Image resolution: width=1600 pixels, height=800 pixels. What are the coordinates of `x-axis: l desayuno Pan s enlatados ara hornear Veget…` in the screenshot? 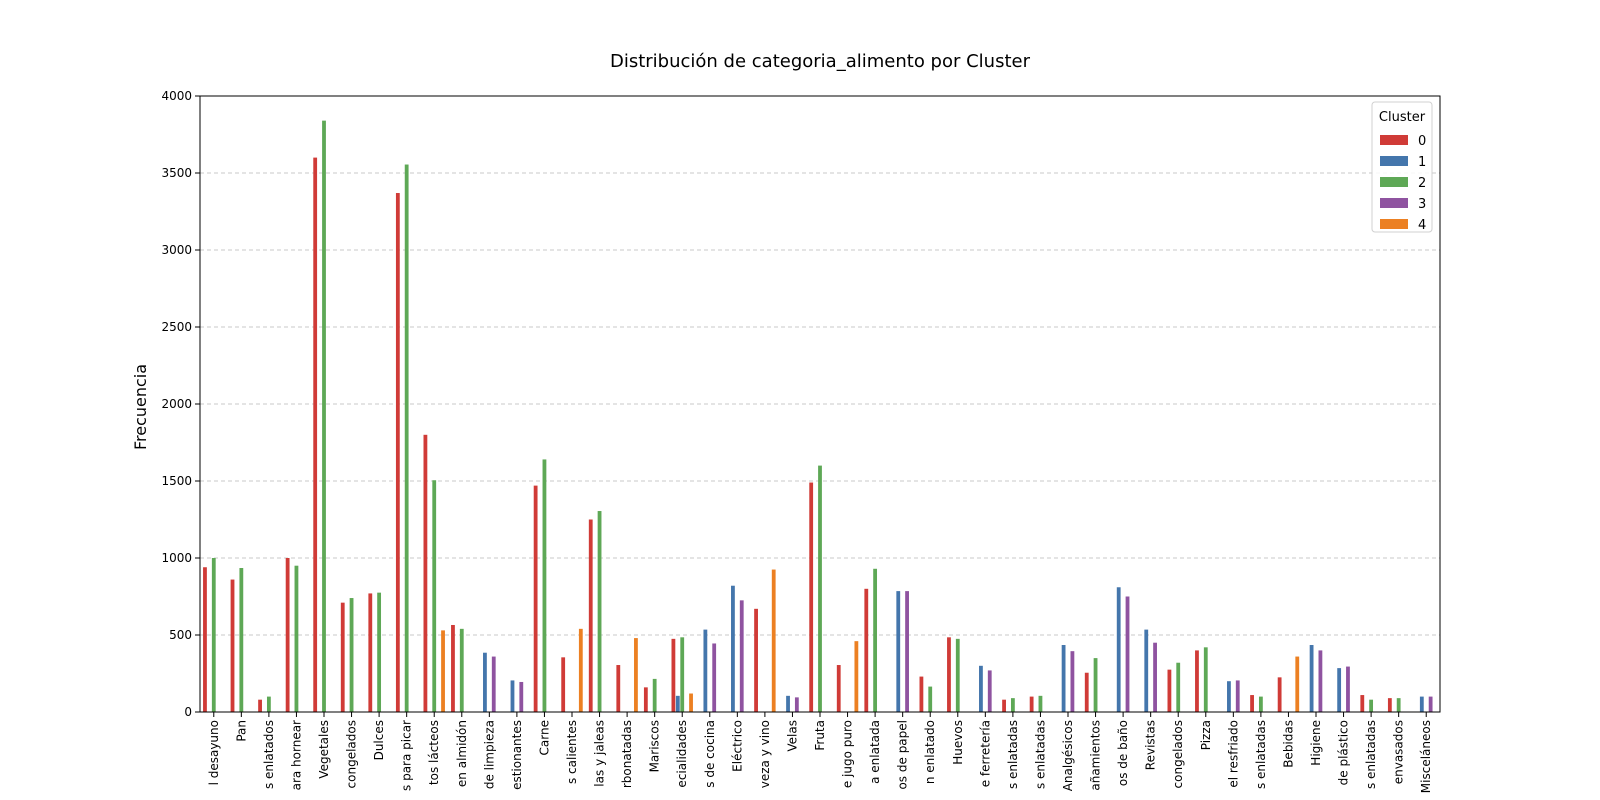 It's located at (820, 752).